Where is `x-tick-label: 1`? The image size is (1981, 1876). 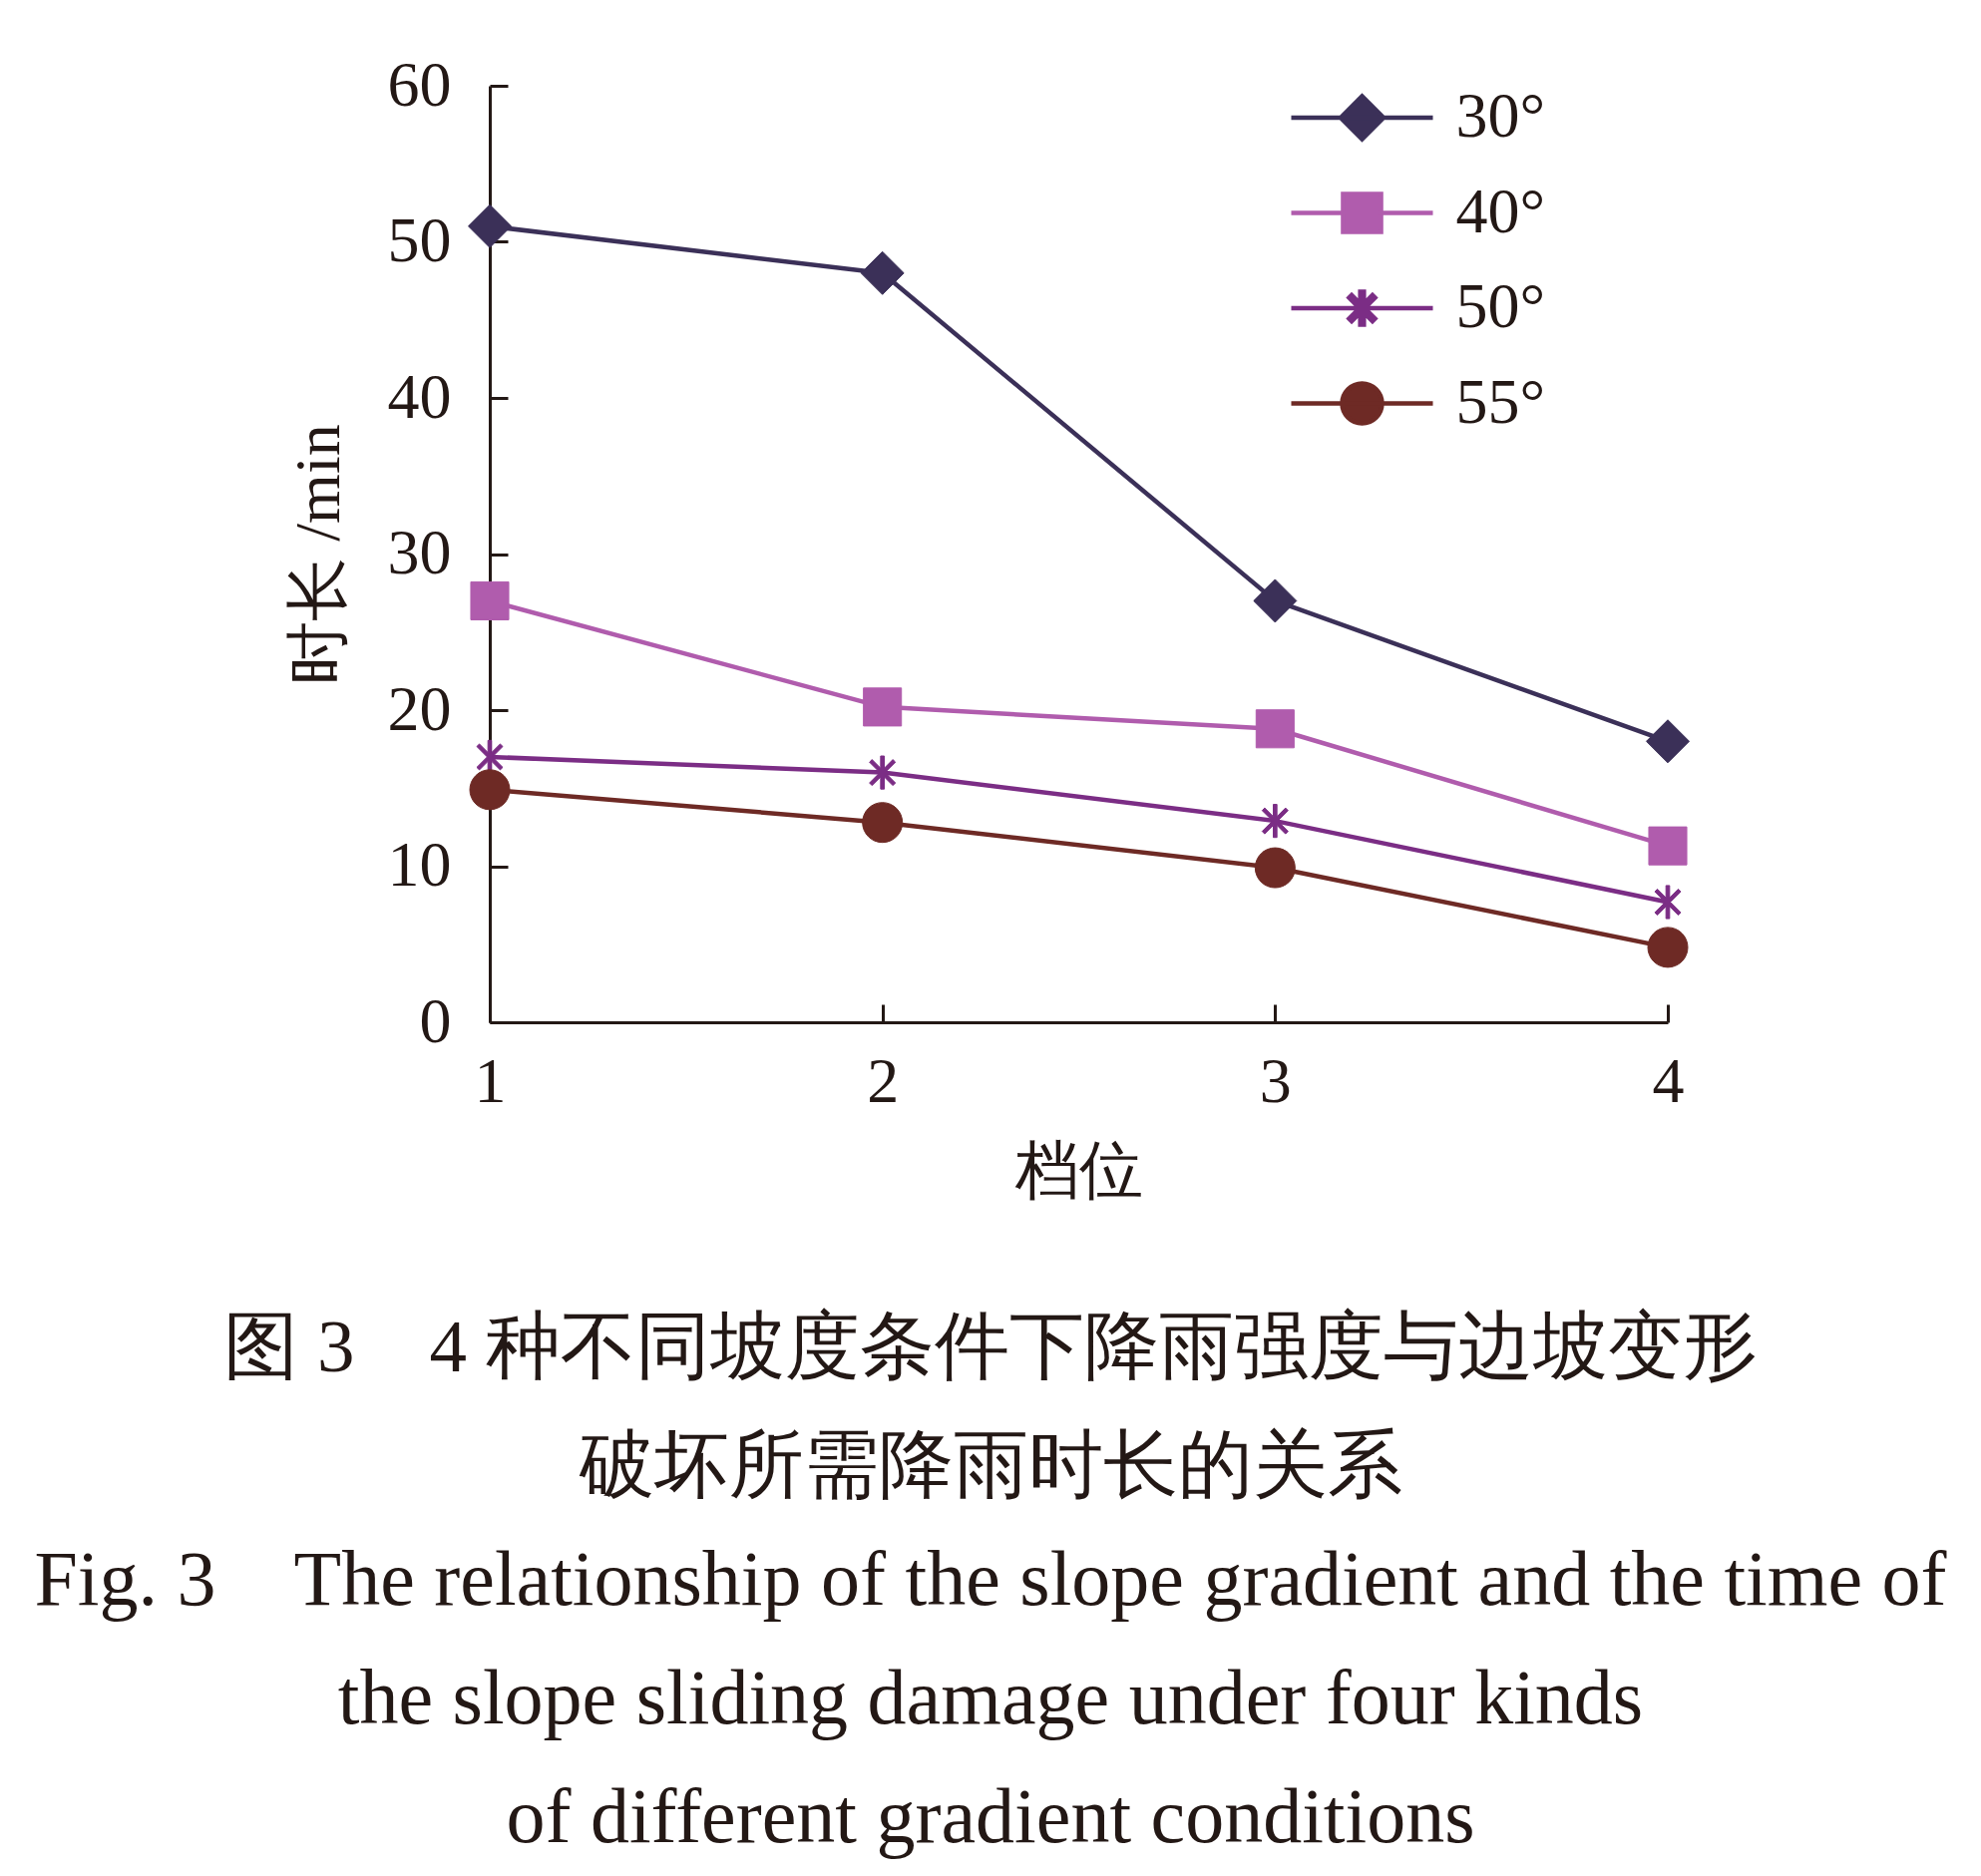
x-tick-label: 1 is located at coordinates (490, 1080).